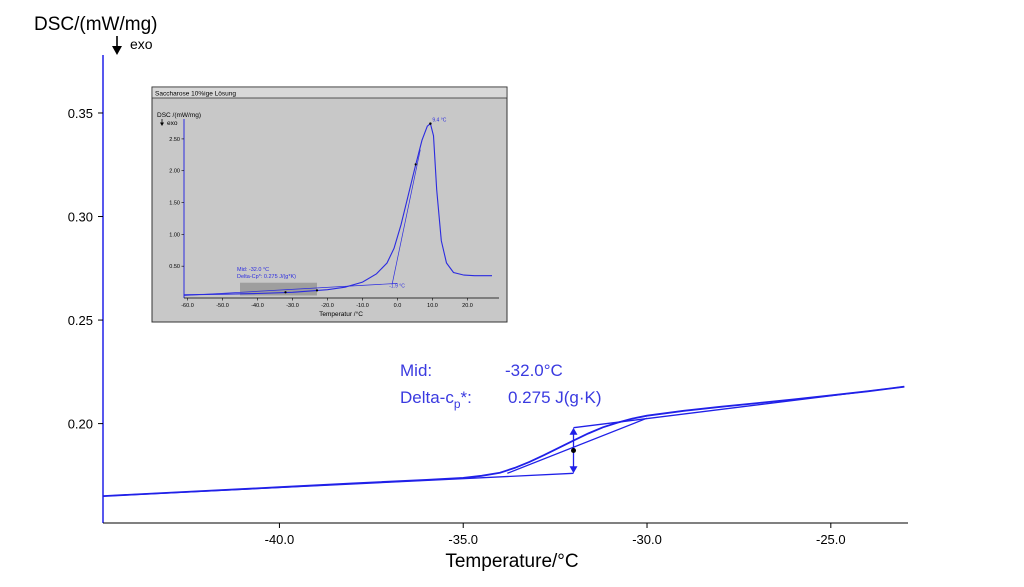 This screenshot has width=1024, height=587. What do you see at coordinates (174, 140) in the screenshot?
I see `inset-y-tick-label: 2.50` at bounding box center [174, 140].